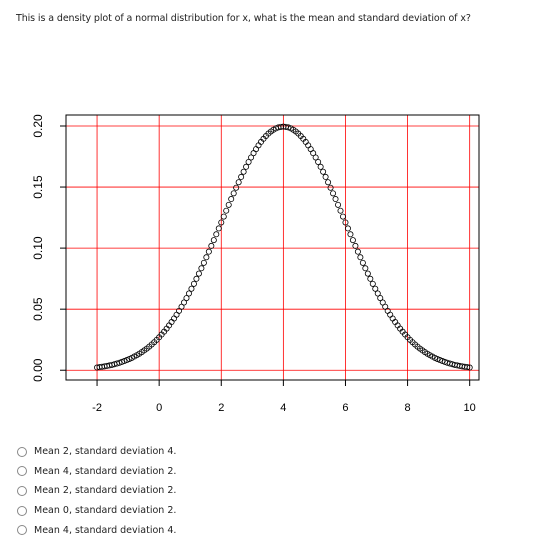 The height and width of the screenshot is (555, 556). I want to click on x-tick-label: 4, so click(283, 408).